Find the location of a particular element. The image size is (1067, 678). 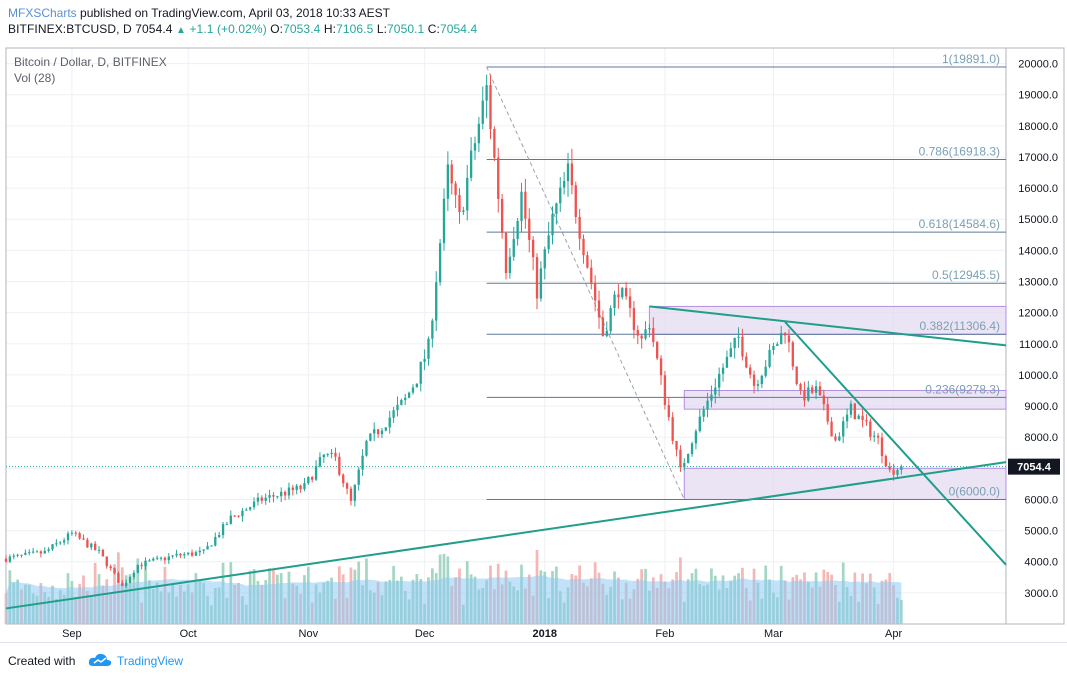

x-tick-label: Sep is located at coordinates (72, 634).